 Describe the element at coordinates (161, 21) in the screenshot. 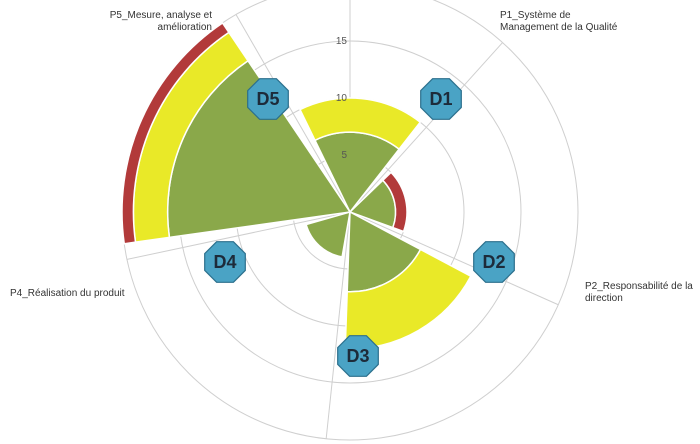

I see `category-label: P5_Mesure, analyse et amélioration` at that location.